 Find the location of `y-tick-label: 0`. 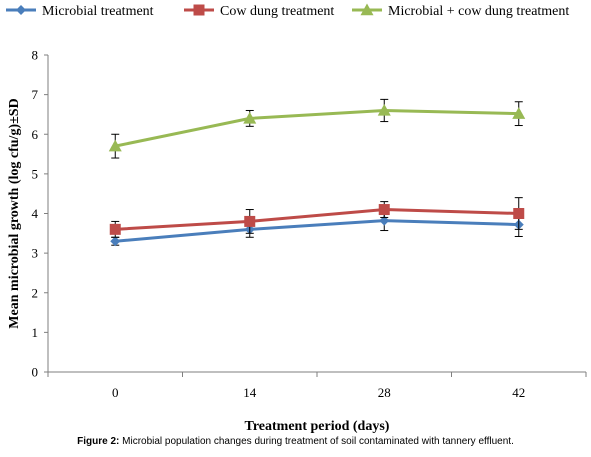

y-tick-label: 0 is located at coordinates (35, 372).